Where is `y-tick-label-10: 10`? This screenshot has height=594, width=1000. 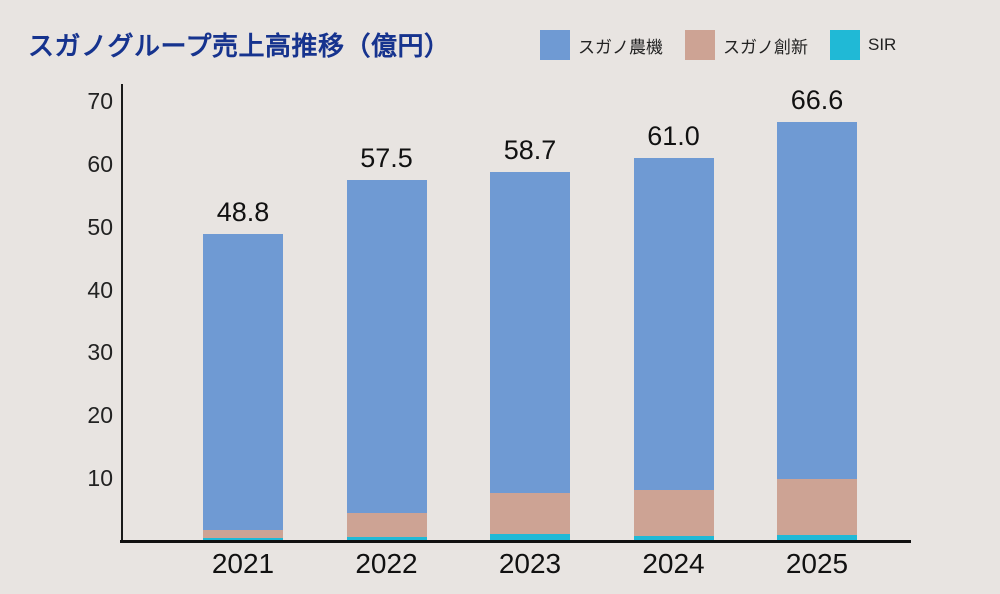
y-tick-label-10: 10 is located at coordinates (100, 478).